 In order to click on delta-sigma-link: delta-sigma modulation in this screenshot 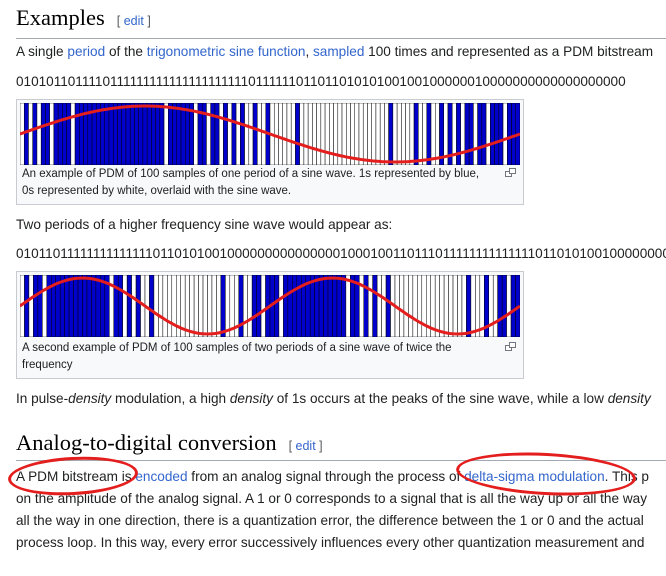, I will do `click(534, 476)`.